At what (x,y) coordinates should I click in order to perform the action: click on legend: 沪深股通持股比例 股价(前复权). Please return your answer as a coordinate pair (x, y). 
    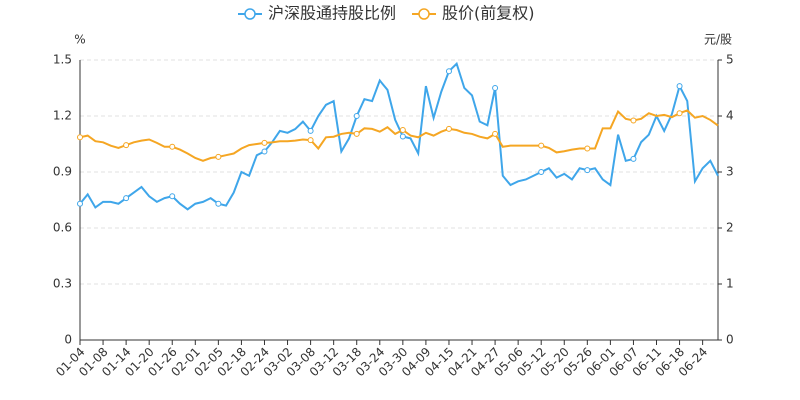
    Looking at the image, I should click on (386, 13).